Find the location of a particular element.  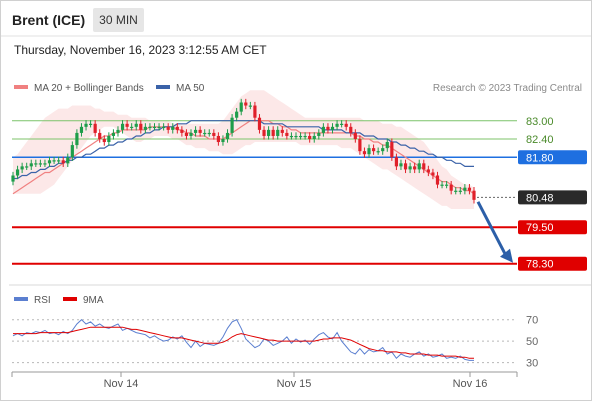

rsi-panel: 70 50 30 is located at coordinates (275, 342).